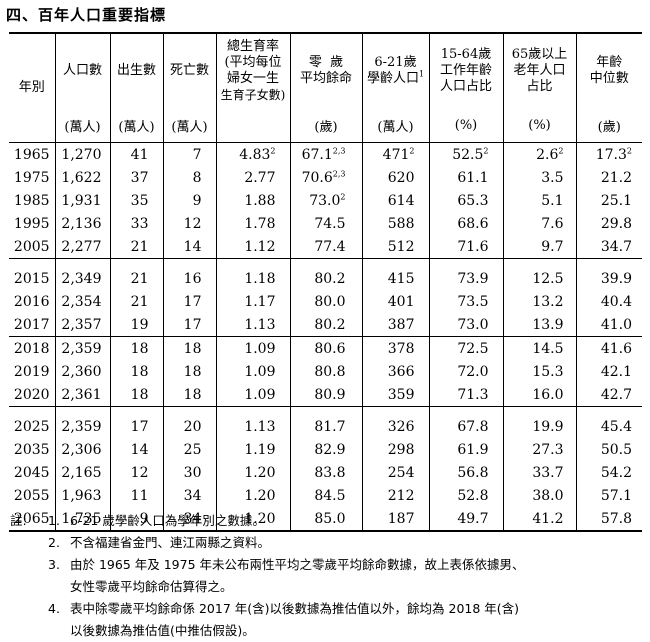  What do you see at coordinates (325, 543) in the screenshot?
I see `note-line: 2. 不含福建省金門、連江兩縣之資料。` at bounding box center [325, 543].